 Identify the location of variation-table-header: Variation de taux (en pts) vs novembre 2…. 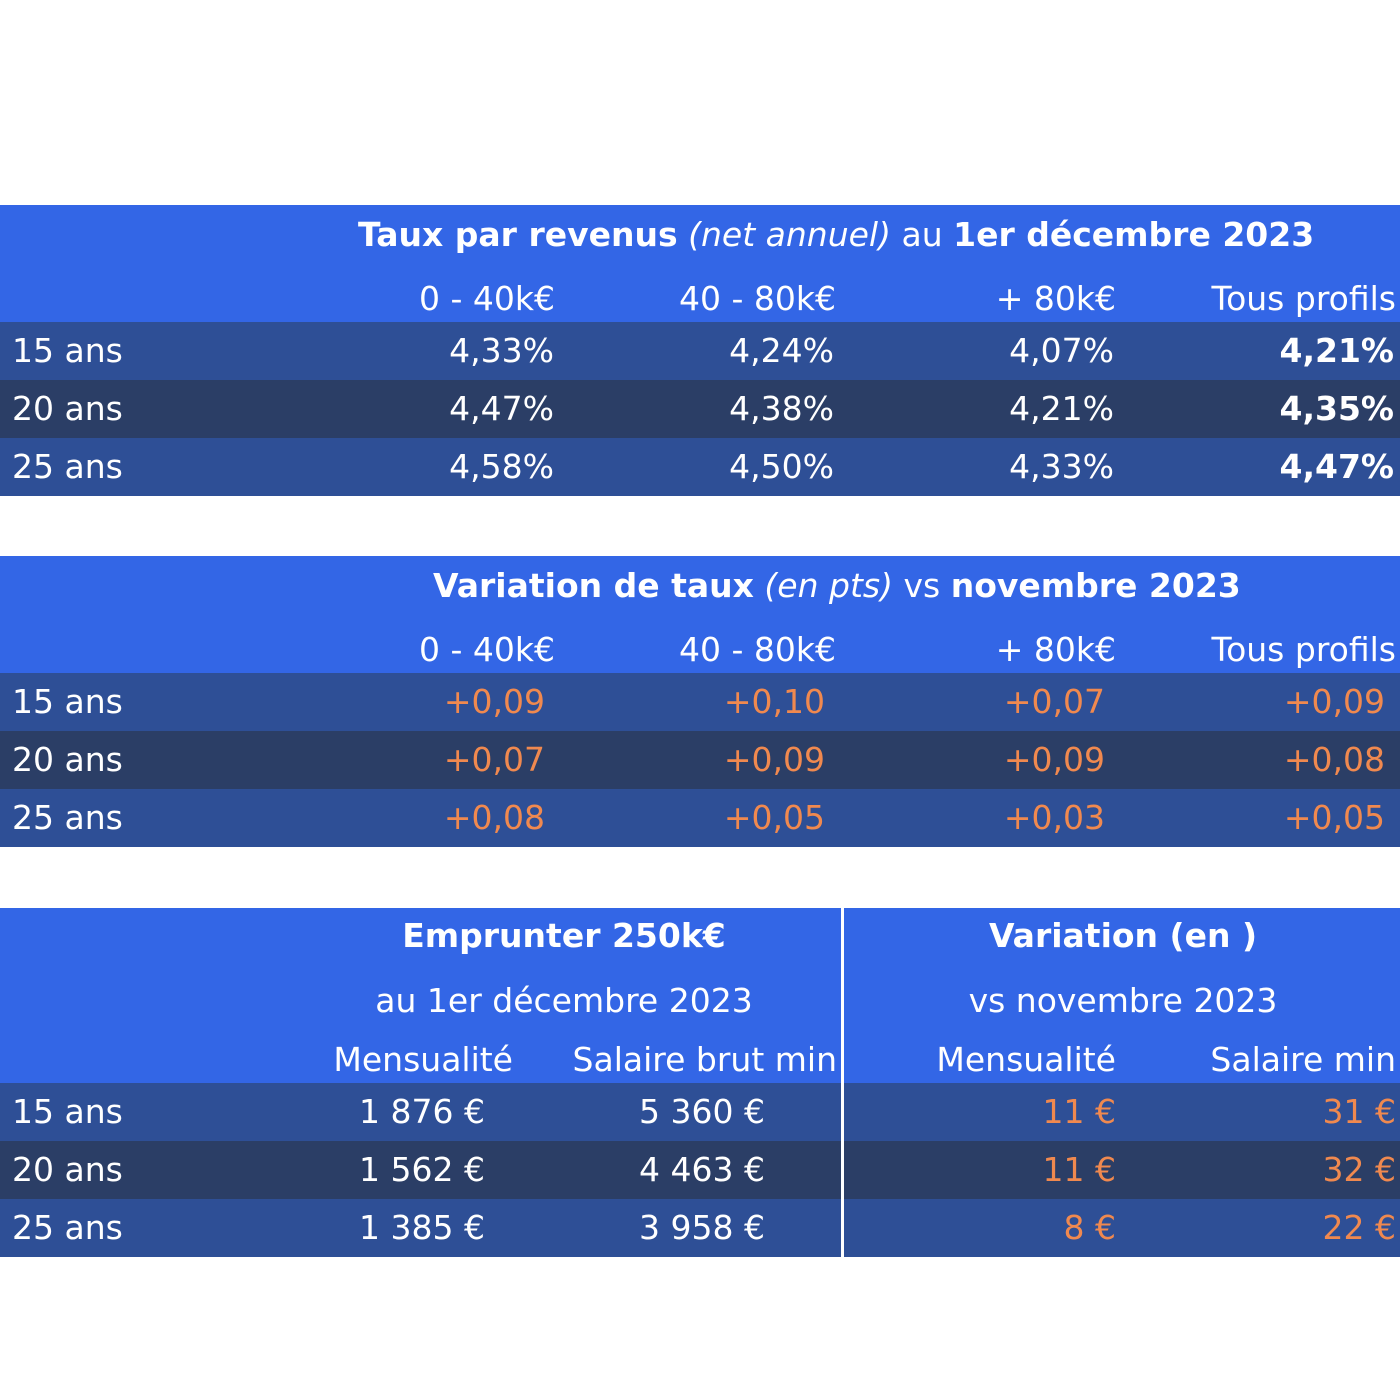
(700, 614).